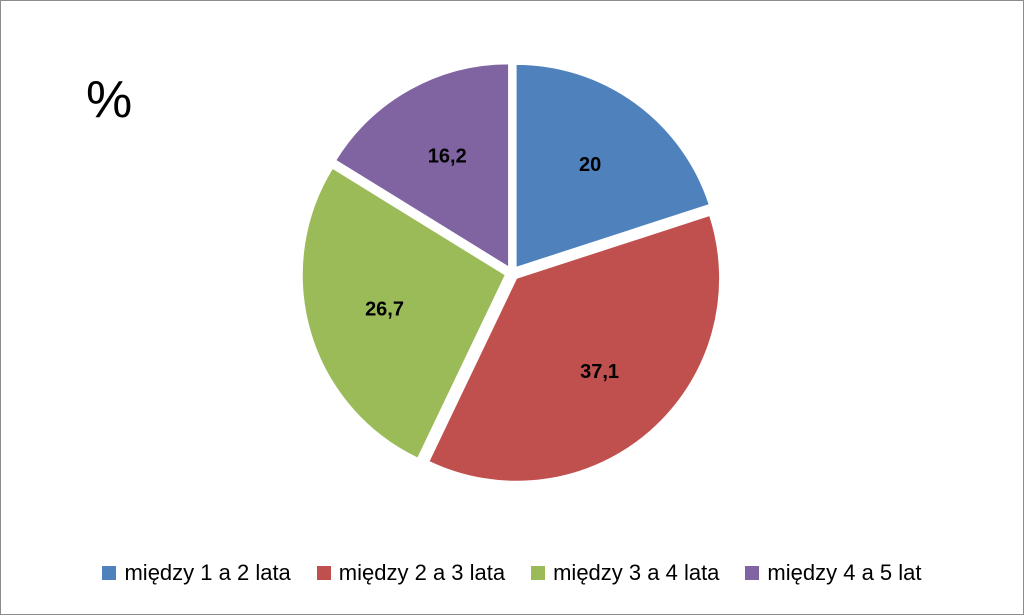  Describe the element at coordinates (636, 572) in the screenshot. I see `legend-label-3: między 3 a 4 lata` at that location.